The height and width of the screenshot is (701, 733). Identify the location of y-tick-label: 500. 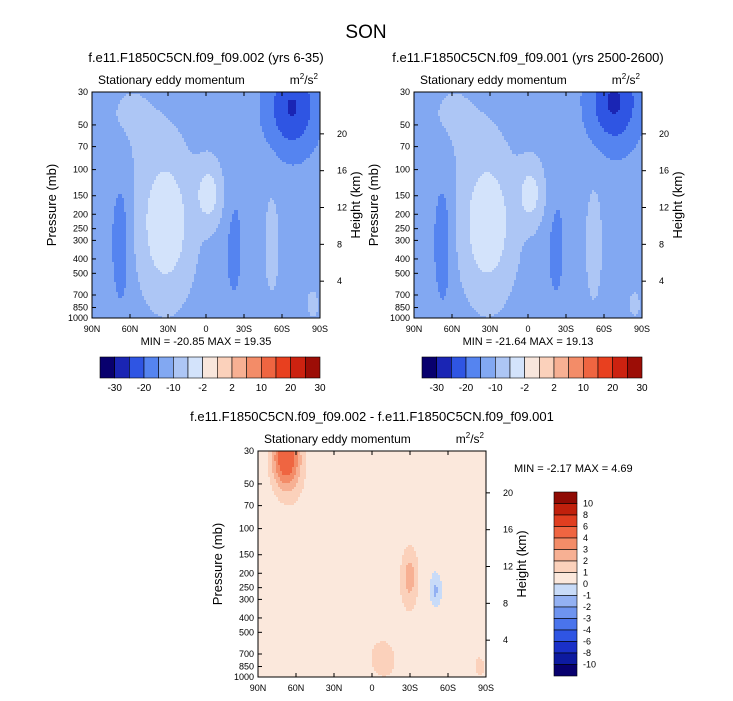
(402, 273).